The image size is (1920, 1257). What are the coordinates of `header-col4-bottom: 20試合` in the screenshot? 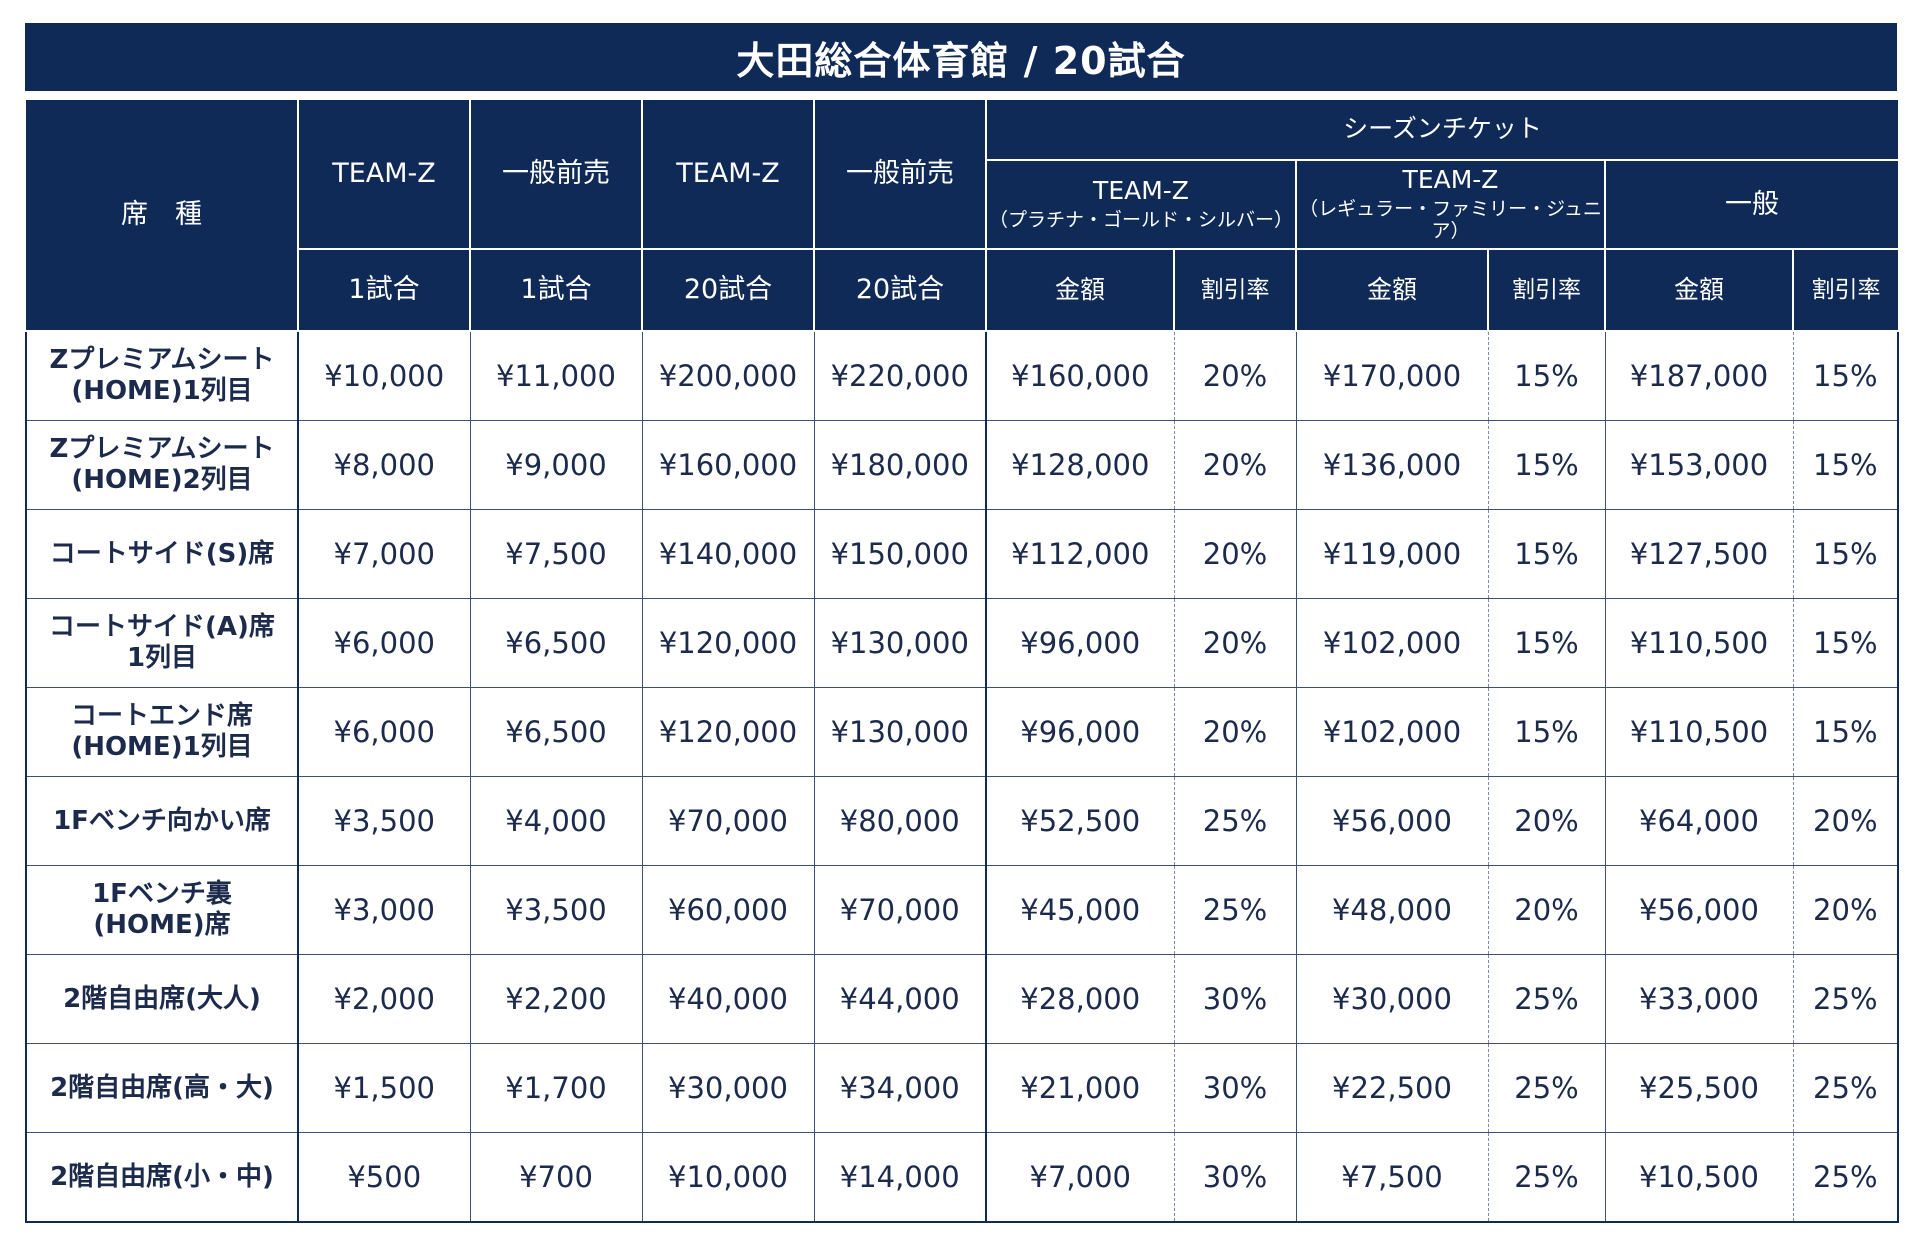 It's located at (900, 290).